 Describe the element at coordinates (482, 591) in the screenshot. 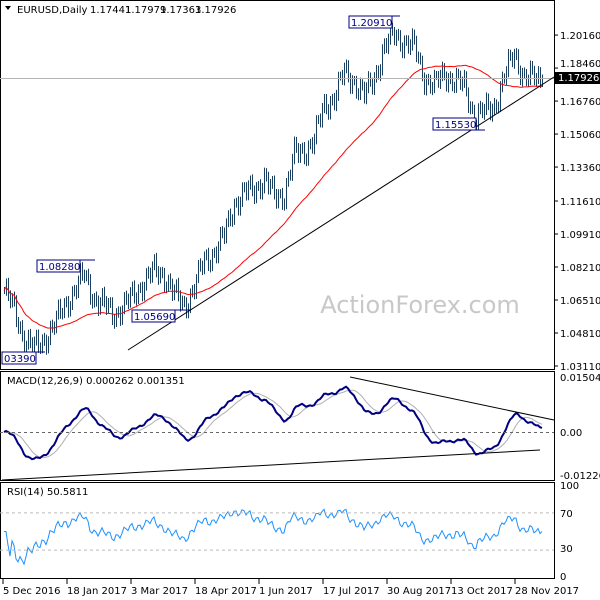

I see `x-tick-label: 13 Oct 2017` at that location.